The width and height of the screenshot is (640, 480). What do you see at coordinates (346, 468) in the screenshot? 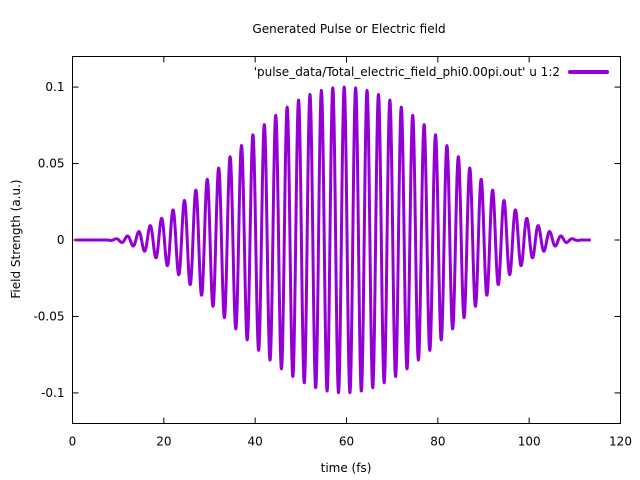
I see `x-axis-label: time (fs)` at bounding box center [346, 468].